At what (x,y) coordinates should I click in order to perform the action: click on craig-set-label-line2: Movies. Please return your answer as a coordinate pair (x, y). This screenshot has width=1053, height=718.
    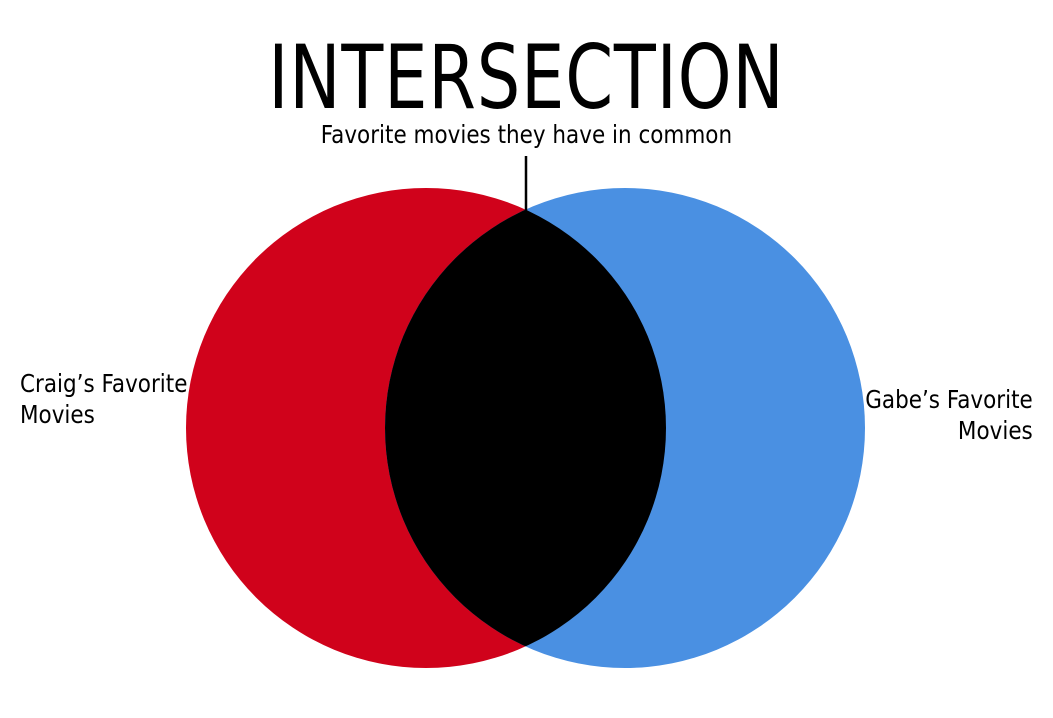
    Looking at the image, I should click on (57, 414).